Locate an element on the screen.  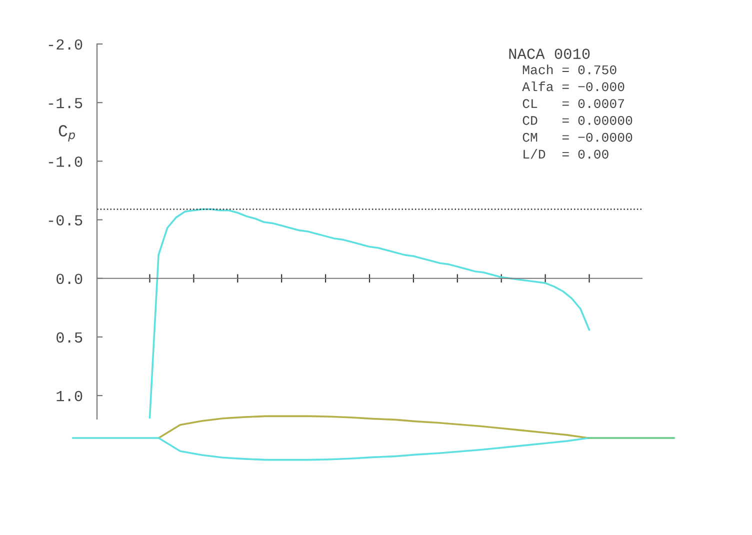
y-axis-title: C$_{p}$ is located at coordinates (66, 133).